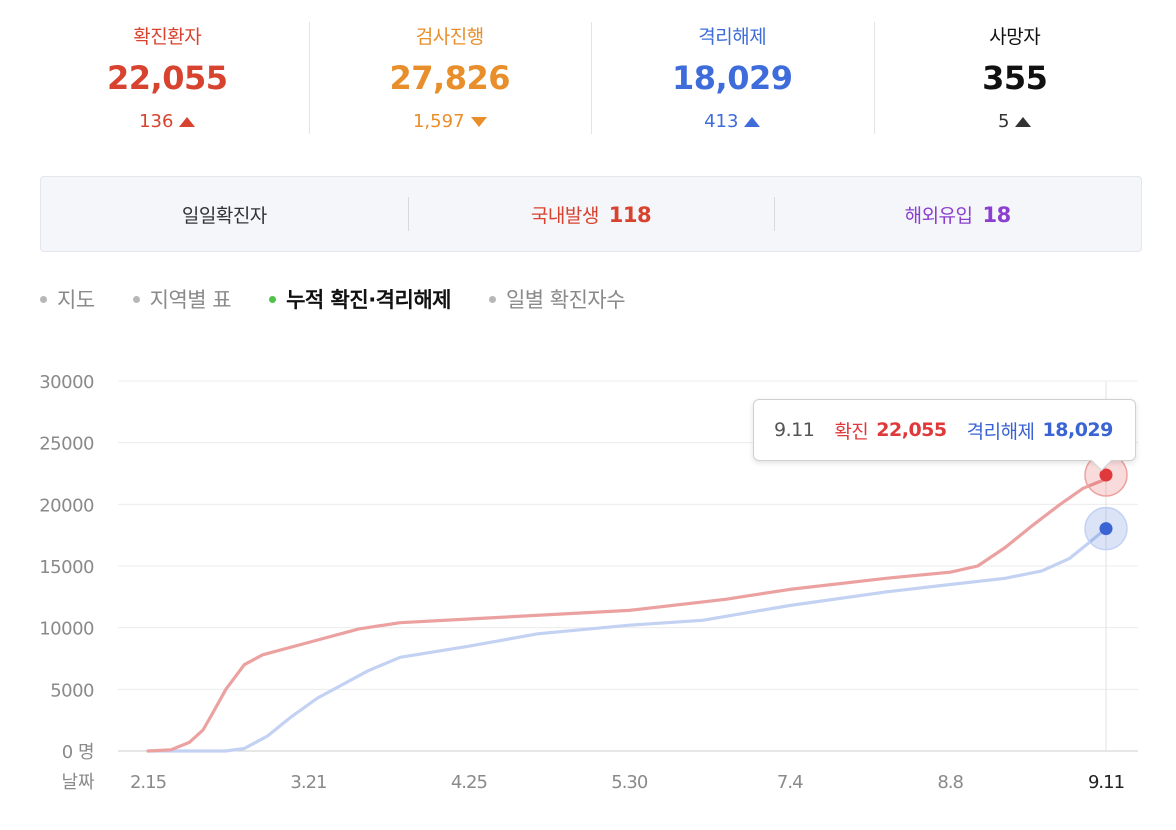 The image size is (1176, 830). I want to click on stat-delta-value: 1,597, so click(438, 121).